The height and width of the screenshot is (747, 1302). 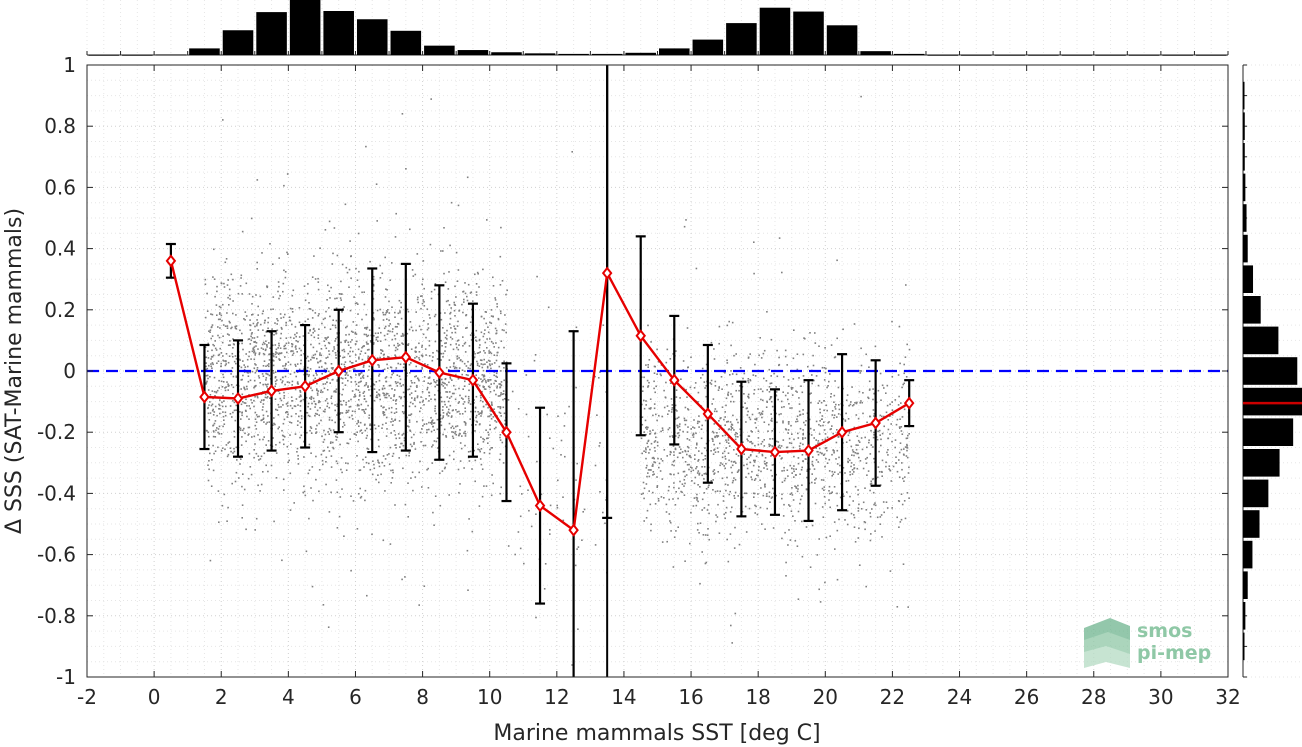 I want to click on mean-marker, so click(x=708, y=414).